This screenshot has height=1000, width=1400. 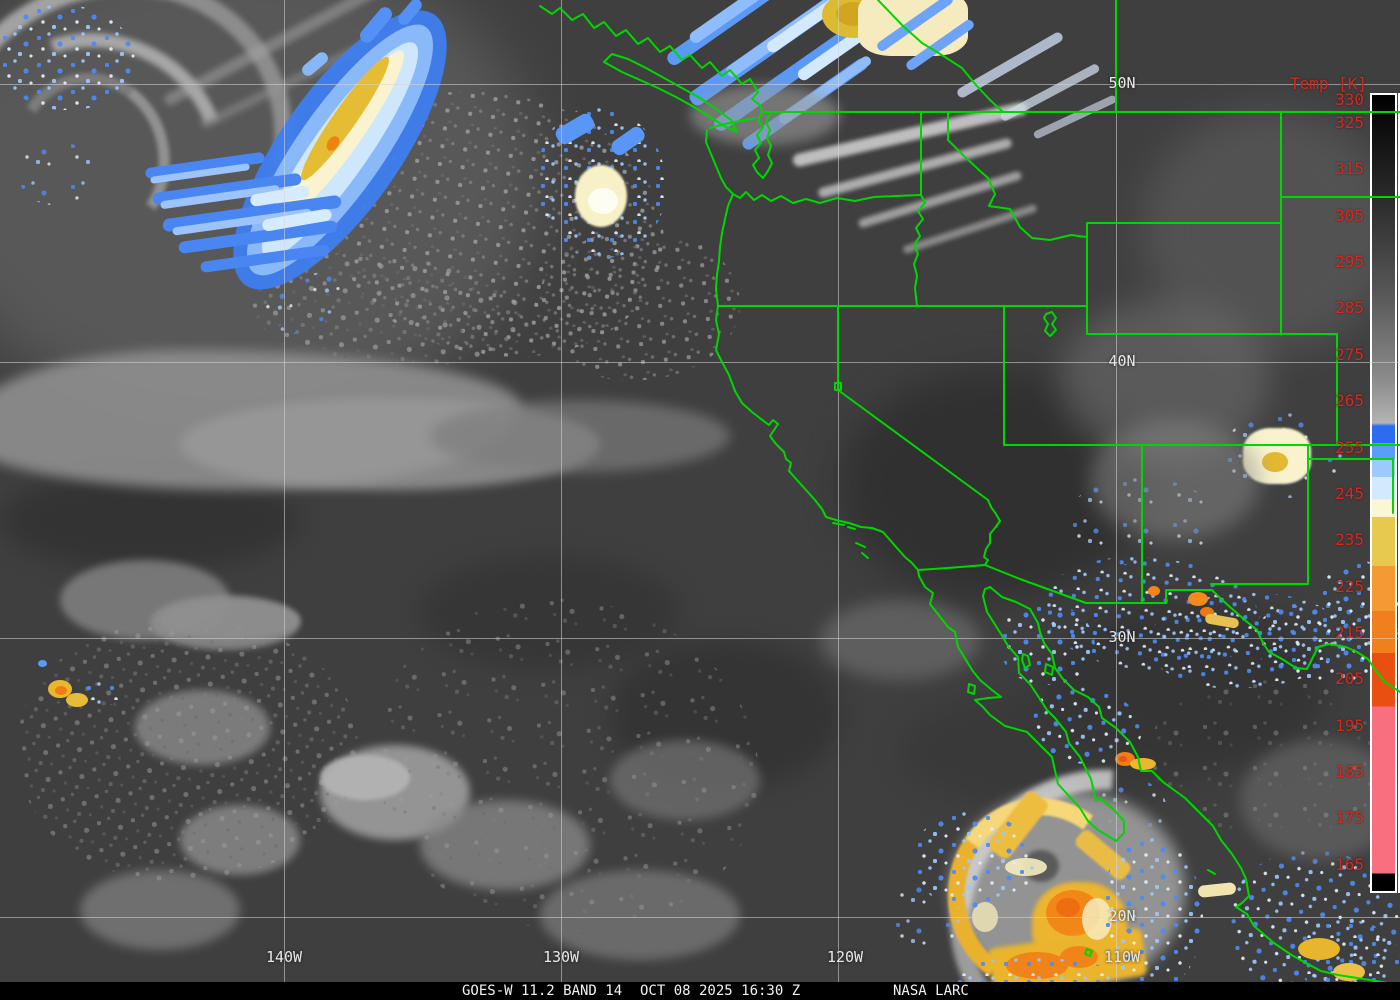 What do you see at coordinates (845, 957) in the screenshot?
I see `longitude-label: 120W` at bounding box center [845, 957].